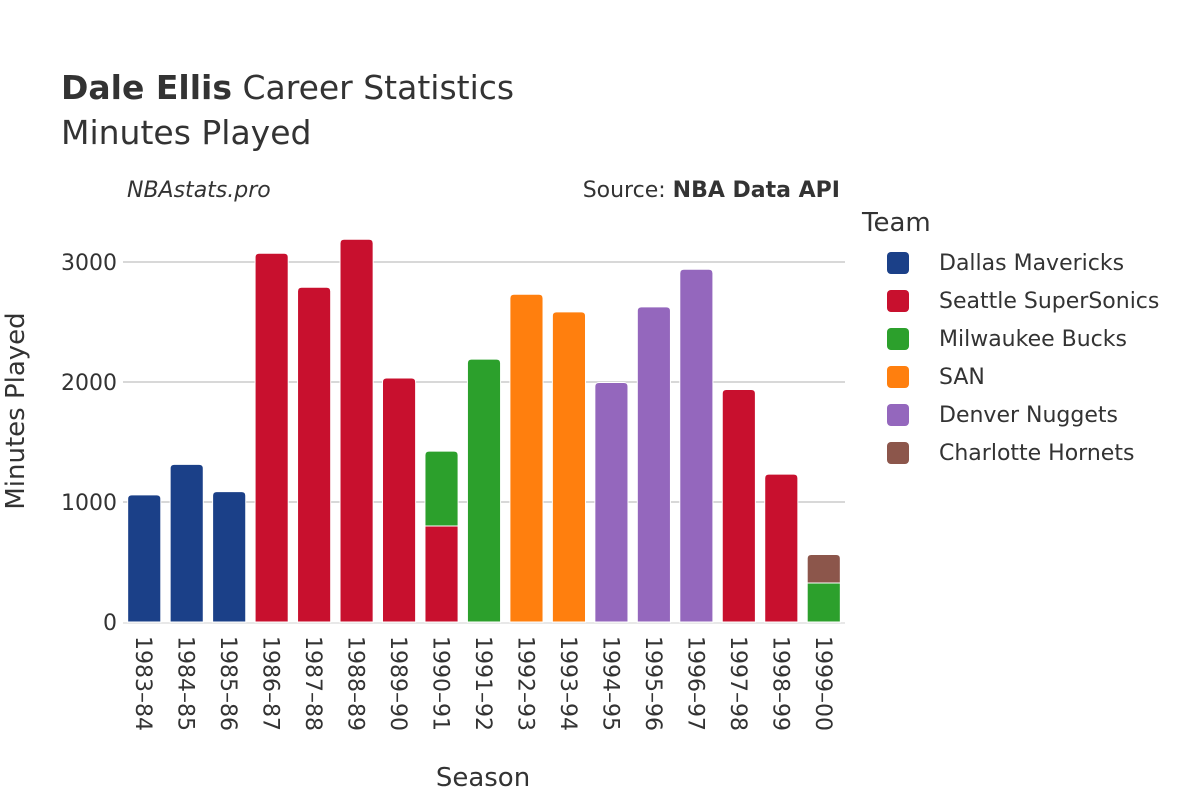  Describe the element at coordinates (89, 383) in the screenshot. I see `y-tick-label: 2000` at that location.